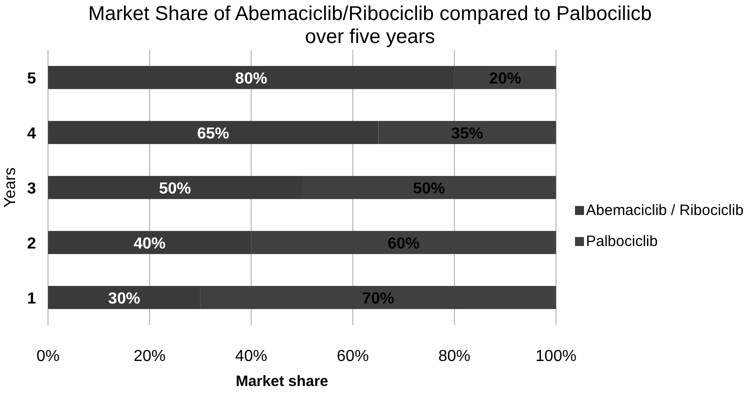 This screenshot has height=398, width=750. I want to click on y-axis-title: Years, so click(10, 187).